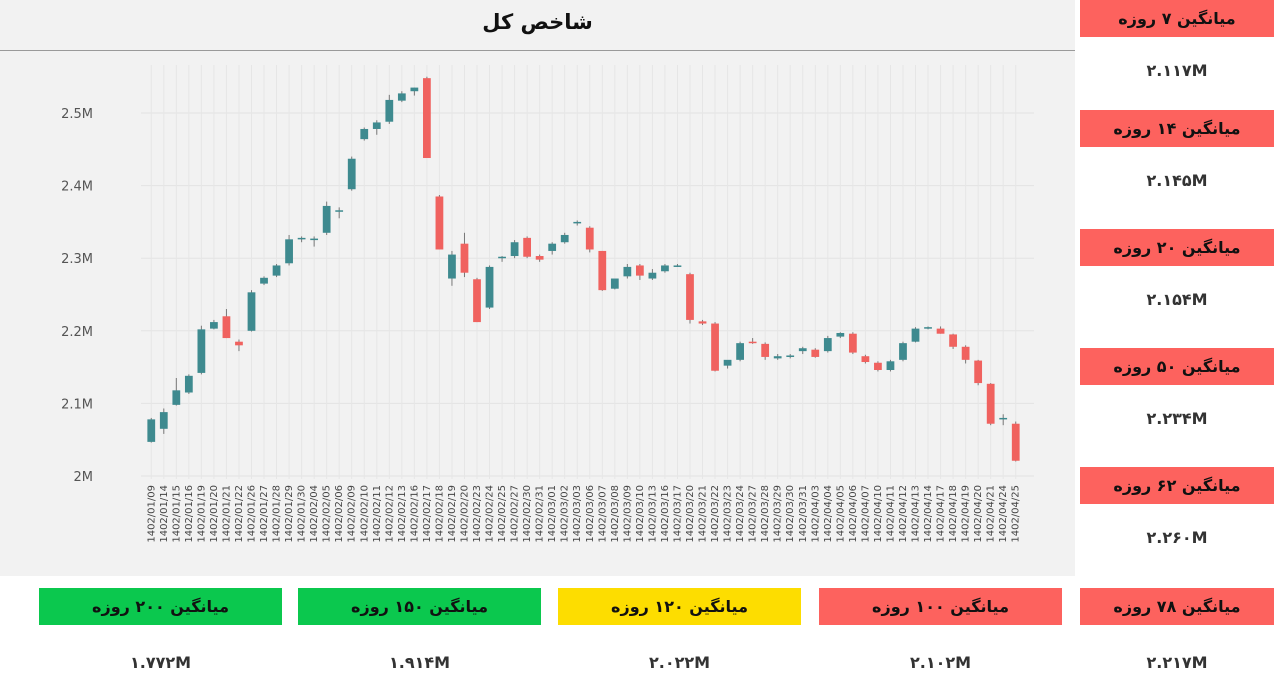  What do you see at coordinates (853, 514) in the screenshot?
I see `x-tick-label: 1402/04/06` at bounding box center [853, 514].